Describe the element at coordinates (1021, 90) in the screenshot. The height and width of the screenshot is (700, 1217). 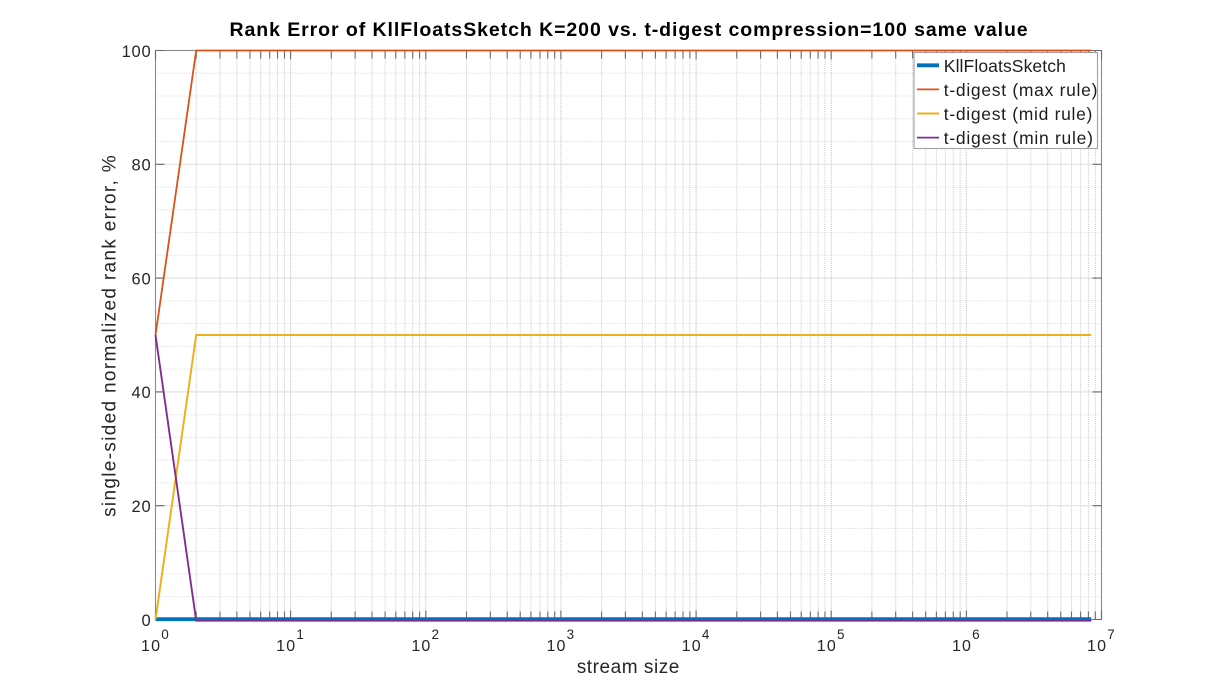
I see `svg-text: t-digest (max rule)` at that location.